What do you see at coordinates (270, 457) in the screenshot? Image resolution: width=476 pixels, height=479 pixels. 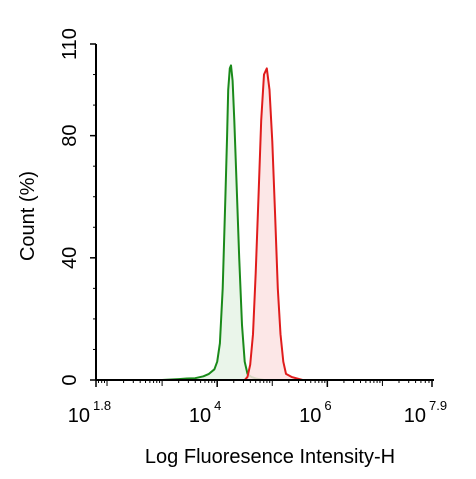 I see `x-axis-label: Log Fluoresence Intensity-H` at bounding box center [270, 457].